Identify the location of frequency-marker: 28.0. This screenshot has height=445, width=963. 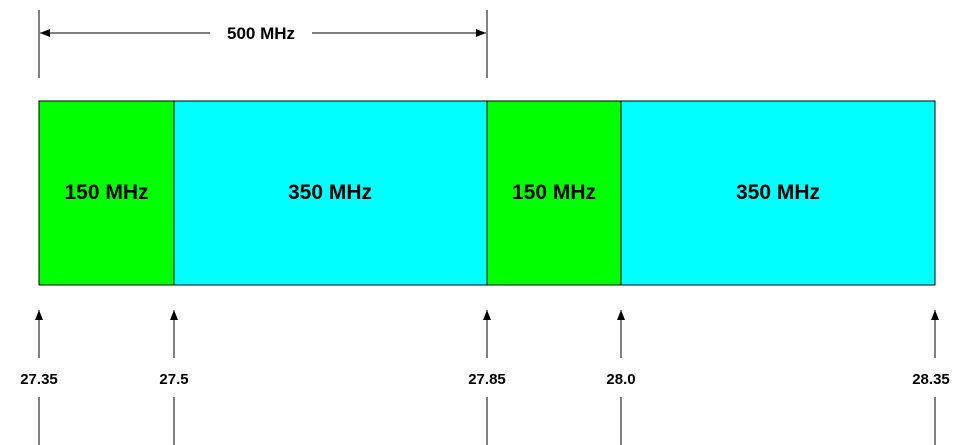
(621, 377).